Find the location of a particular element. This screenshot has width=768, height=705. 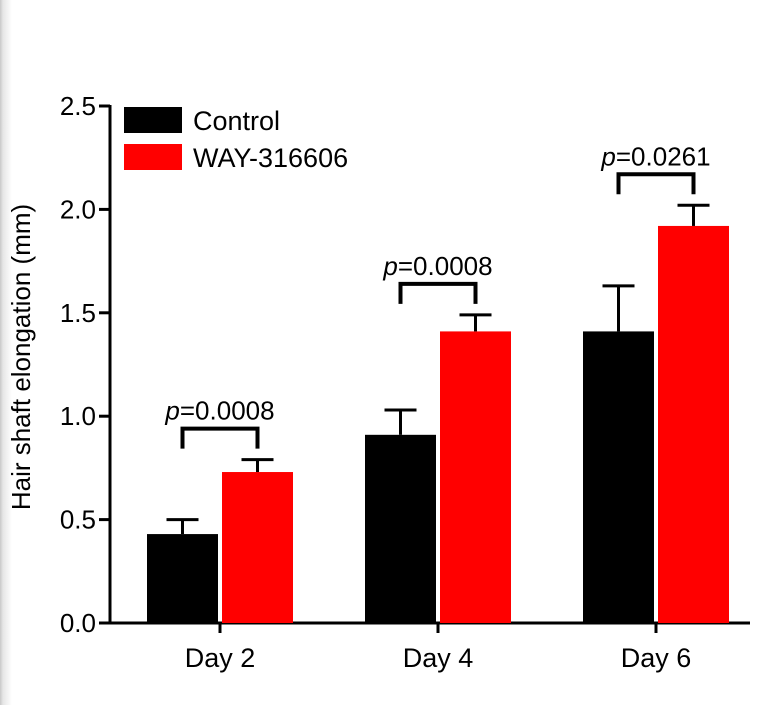

legend-label: Control is located at coordinates (236, 121).